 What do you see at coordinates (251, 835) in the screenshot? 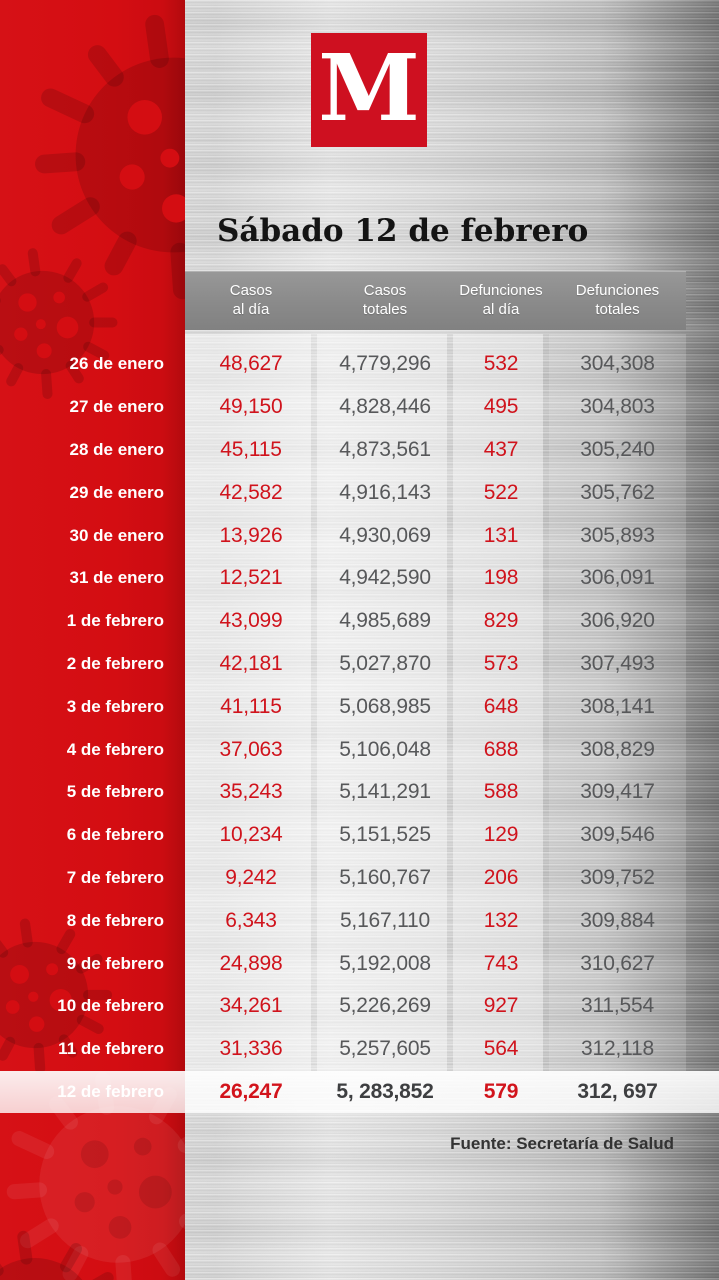
I see `casos-dia-cell: 10,234` at bounding box center [251, 835].